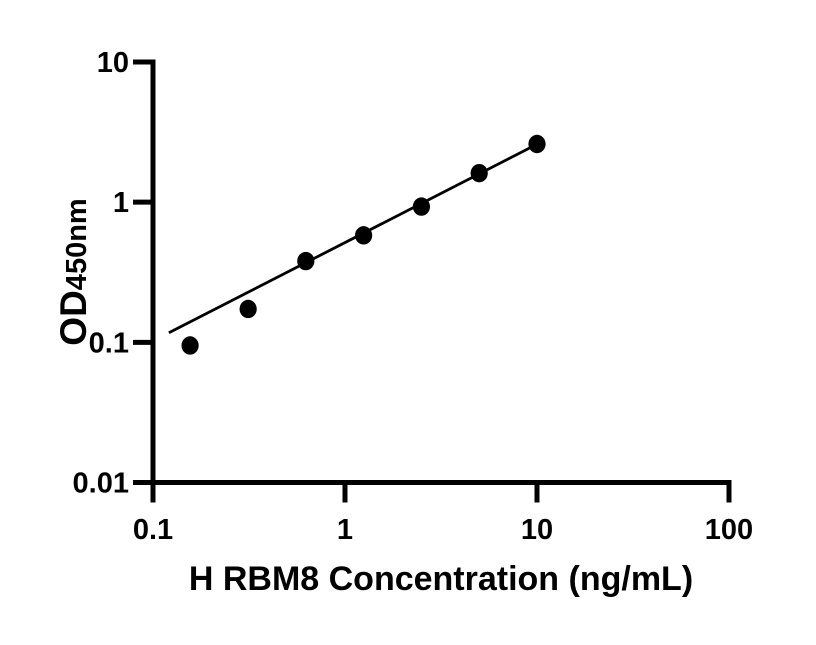  What do you see at coordinates (73, 318) in the screenshot?
I see `y-axis-title-main: OD` at bounding box center [73, 318].